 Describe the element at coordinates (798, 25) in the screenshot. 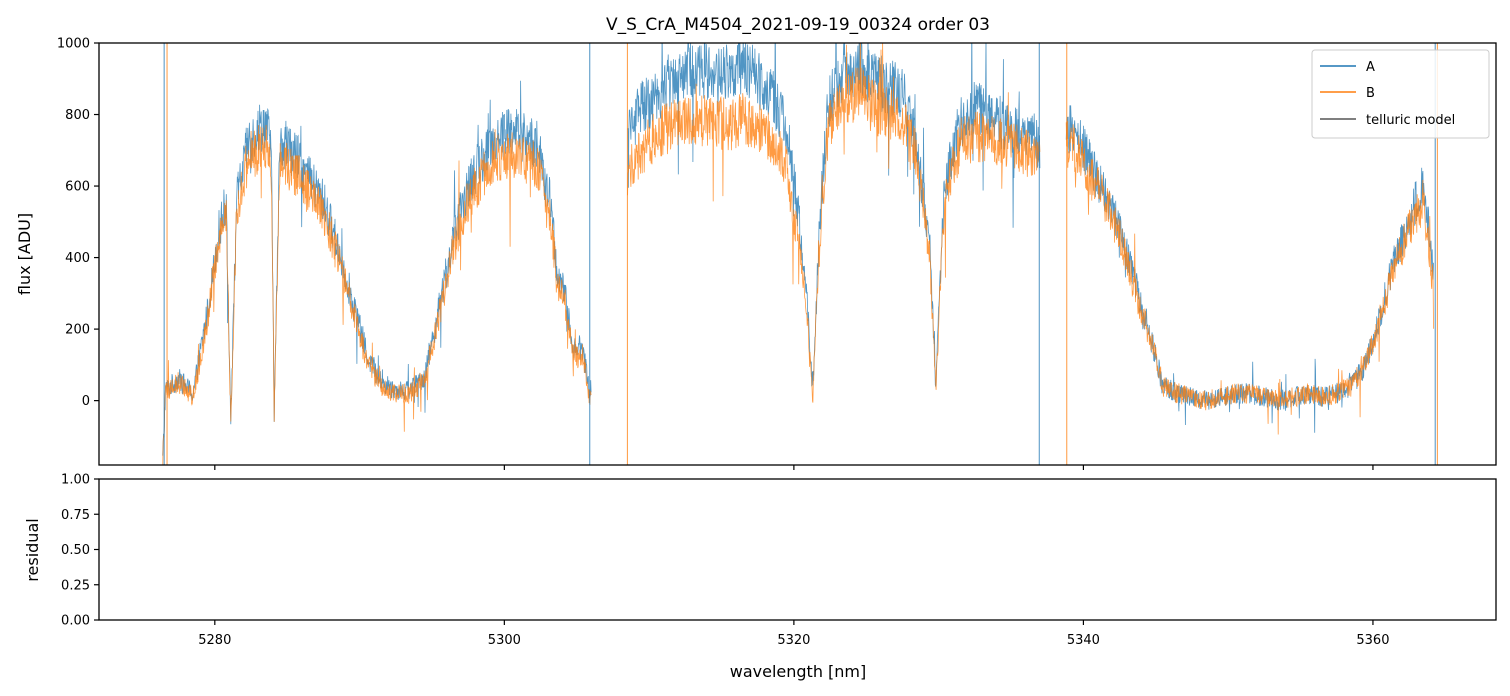

I see `chart-title: V_S_CrA_M4504_2021-09-19_00324 order 03` at that location.